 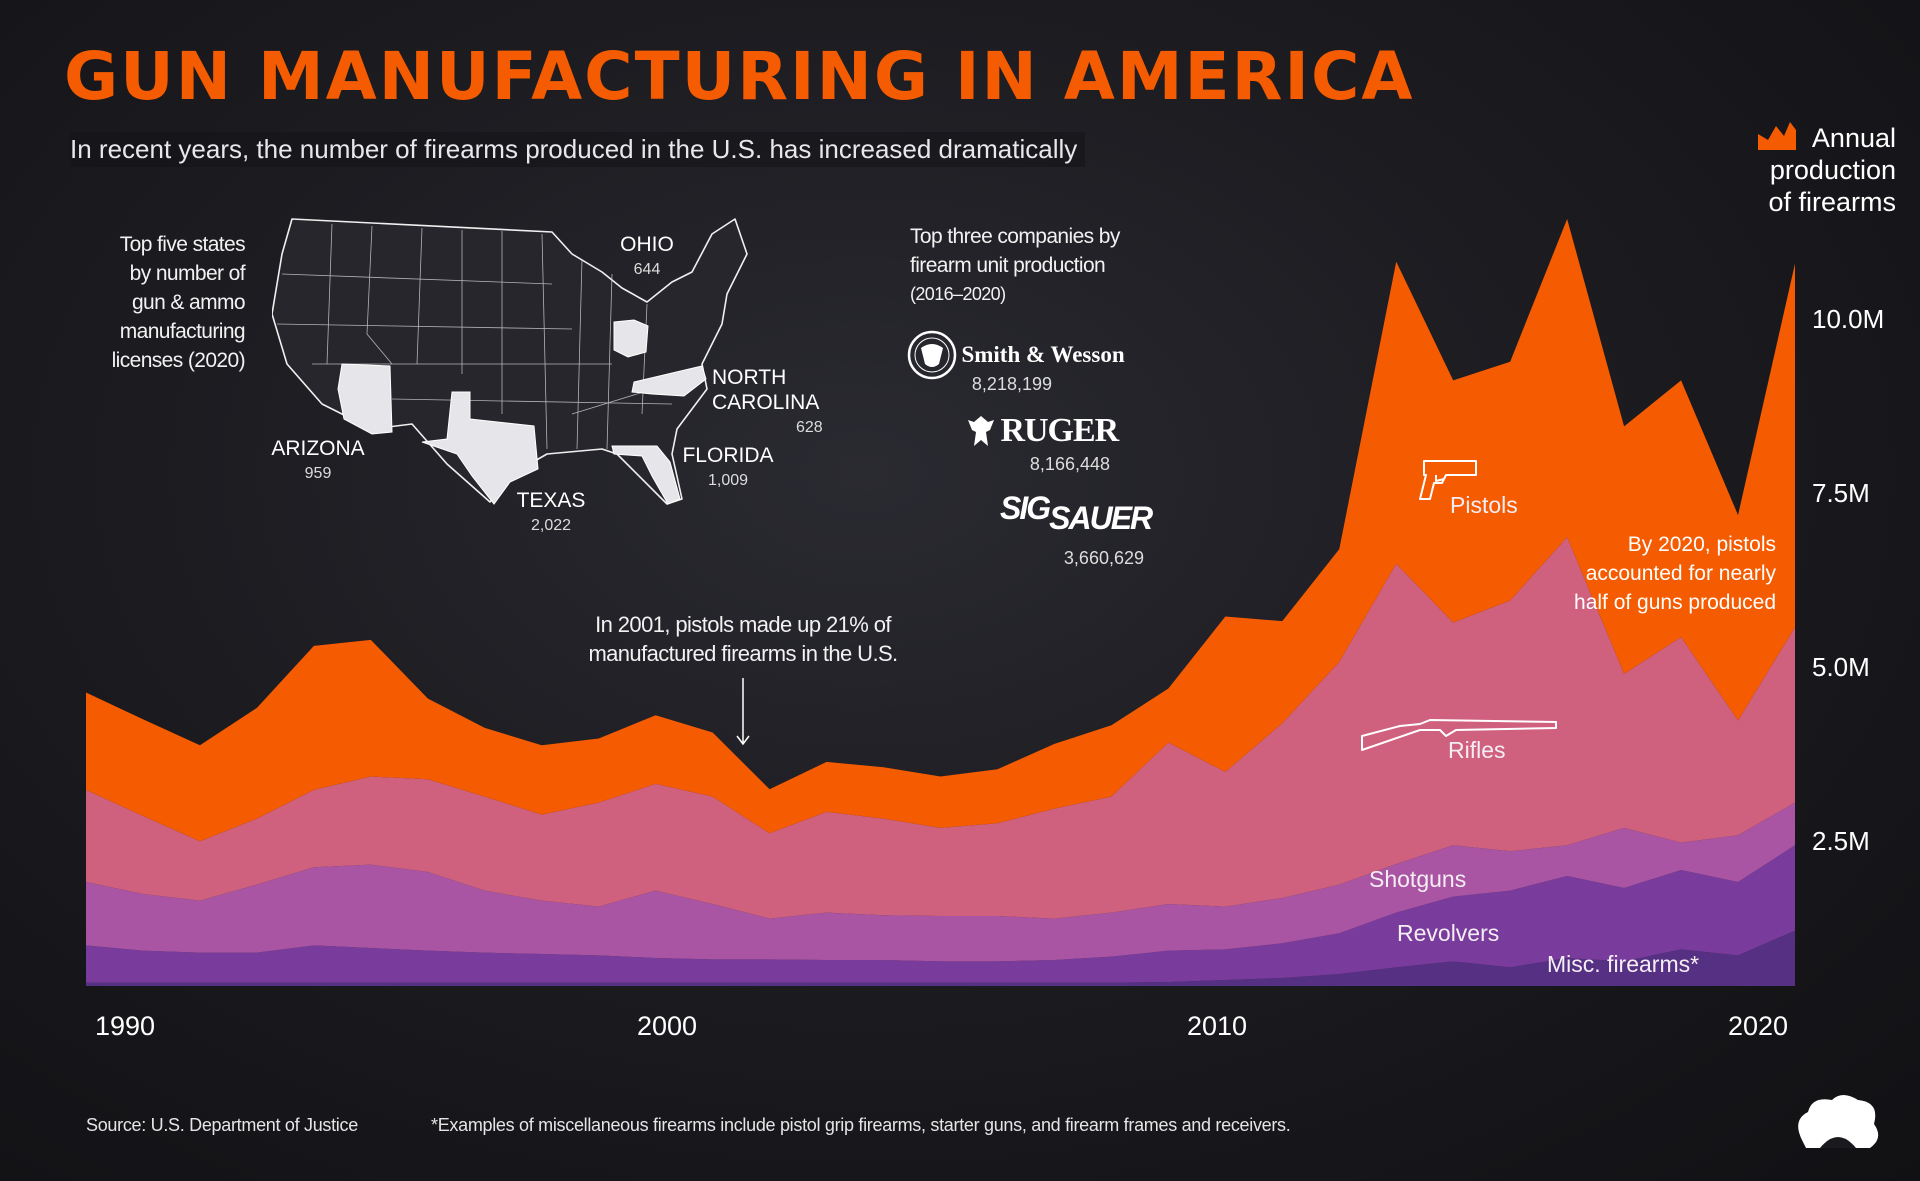 What do you see at coordinates (1459, 735) in the screenshot?
I see `rifle-icon` at bounding box center [1459, 735].